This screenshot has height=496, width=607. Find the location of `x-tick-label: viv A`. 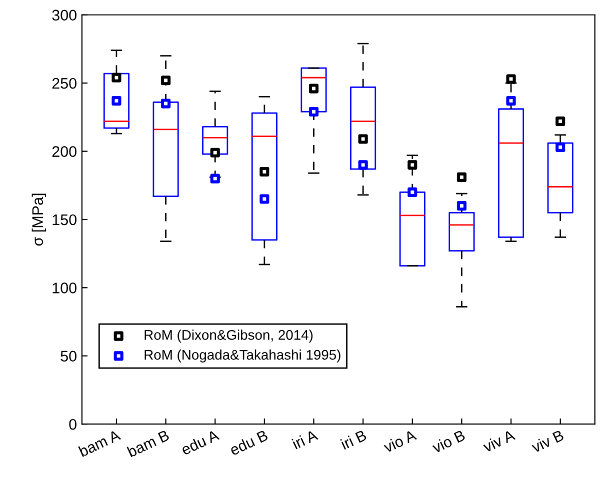

x-tick-label: viv A is located at coordinates (499, 440).